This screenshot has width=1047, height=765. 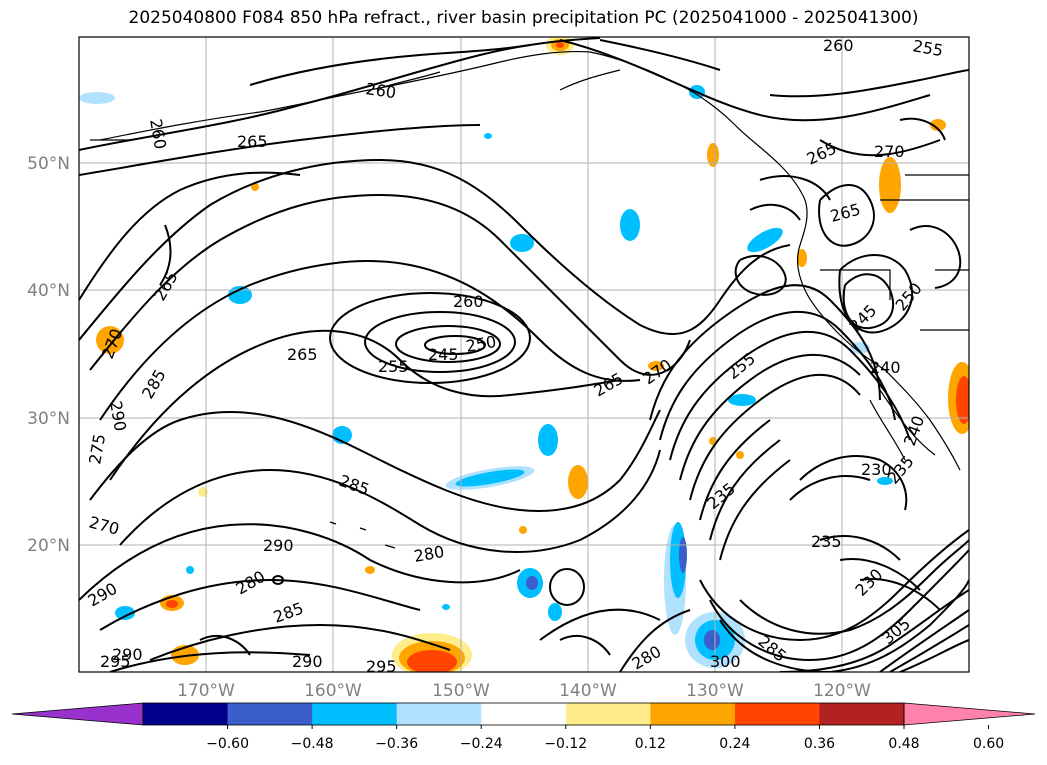 What do you see at coordinates (969, 714) in the screenshot?
I see `colorbar-extend-high` at bounding box center [969, 714].